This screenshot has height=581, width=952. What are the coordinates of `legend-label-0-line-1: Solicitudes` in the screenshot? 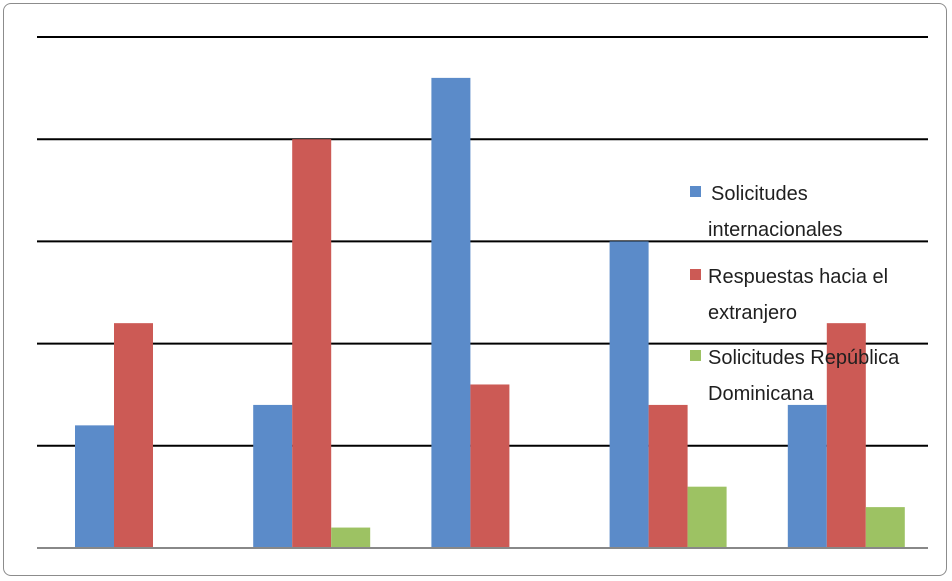 It's located at (759, 194).